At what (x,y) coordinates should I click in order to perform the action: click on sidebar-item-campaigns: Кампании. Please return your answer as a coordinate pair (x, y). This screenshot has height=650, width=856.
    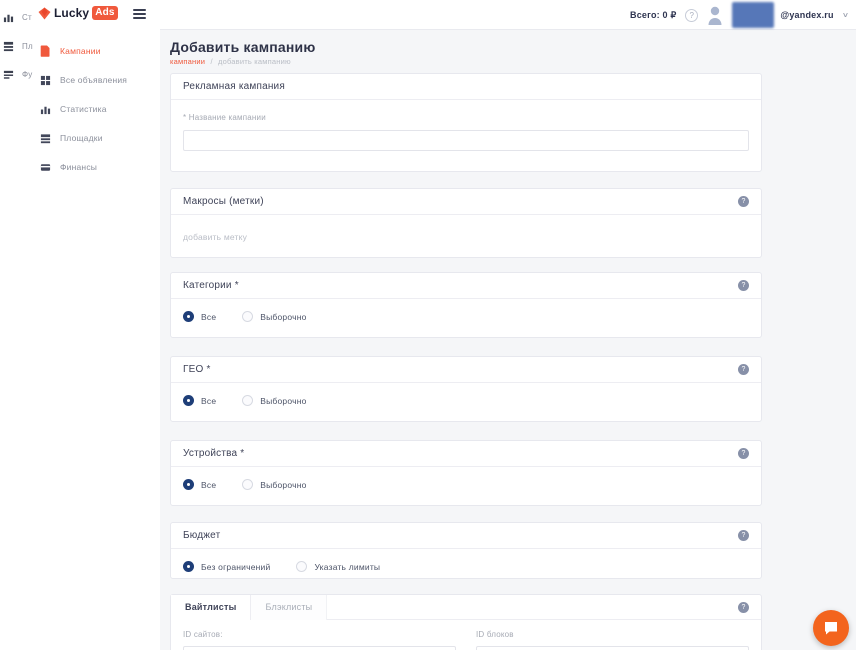
    Looking at the image, I should click on (70, 51).